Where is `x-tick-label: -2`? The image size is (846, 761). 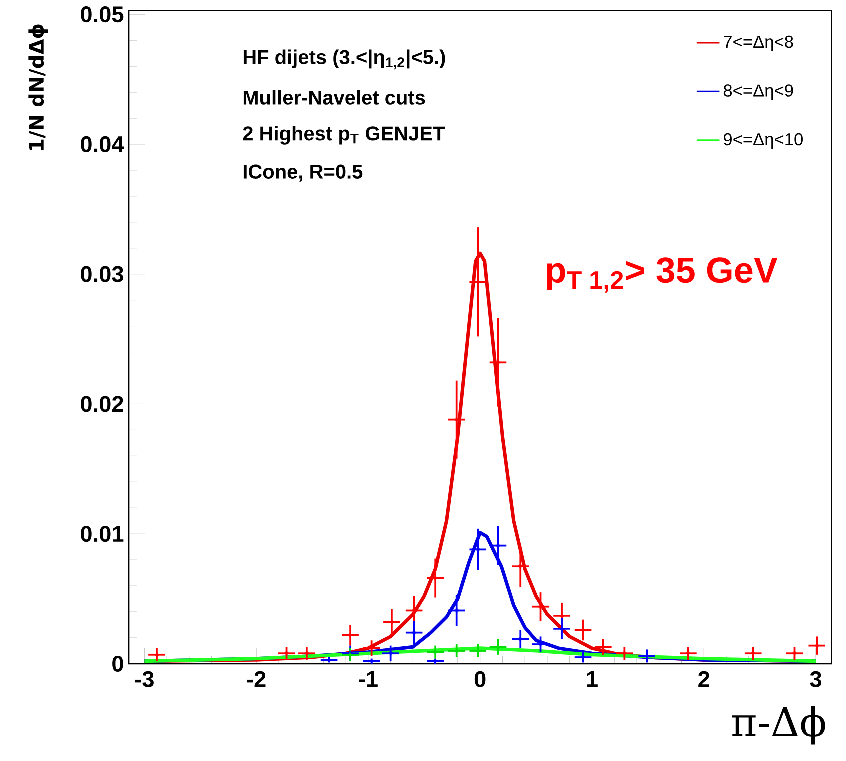 x-tick-label: -2 is located at coordinates (256, 679).